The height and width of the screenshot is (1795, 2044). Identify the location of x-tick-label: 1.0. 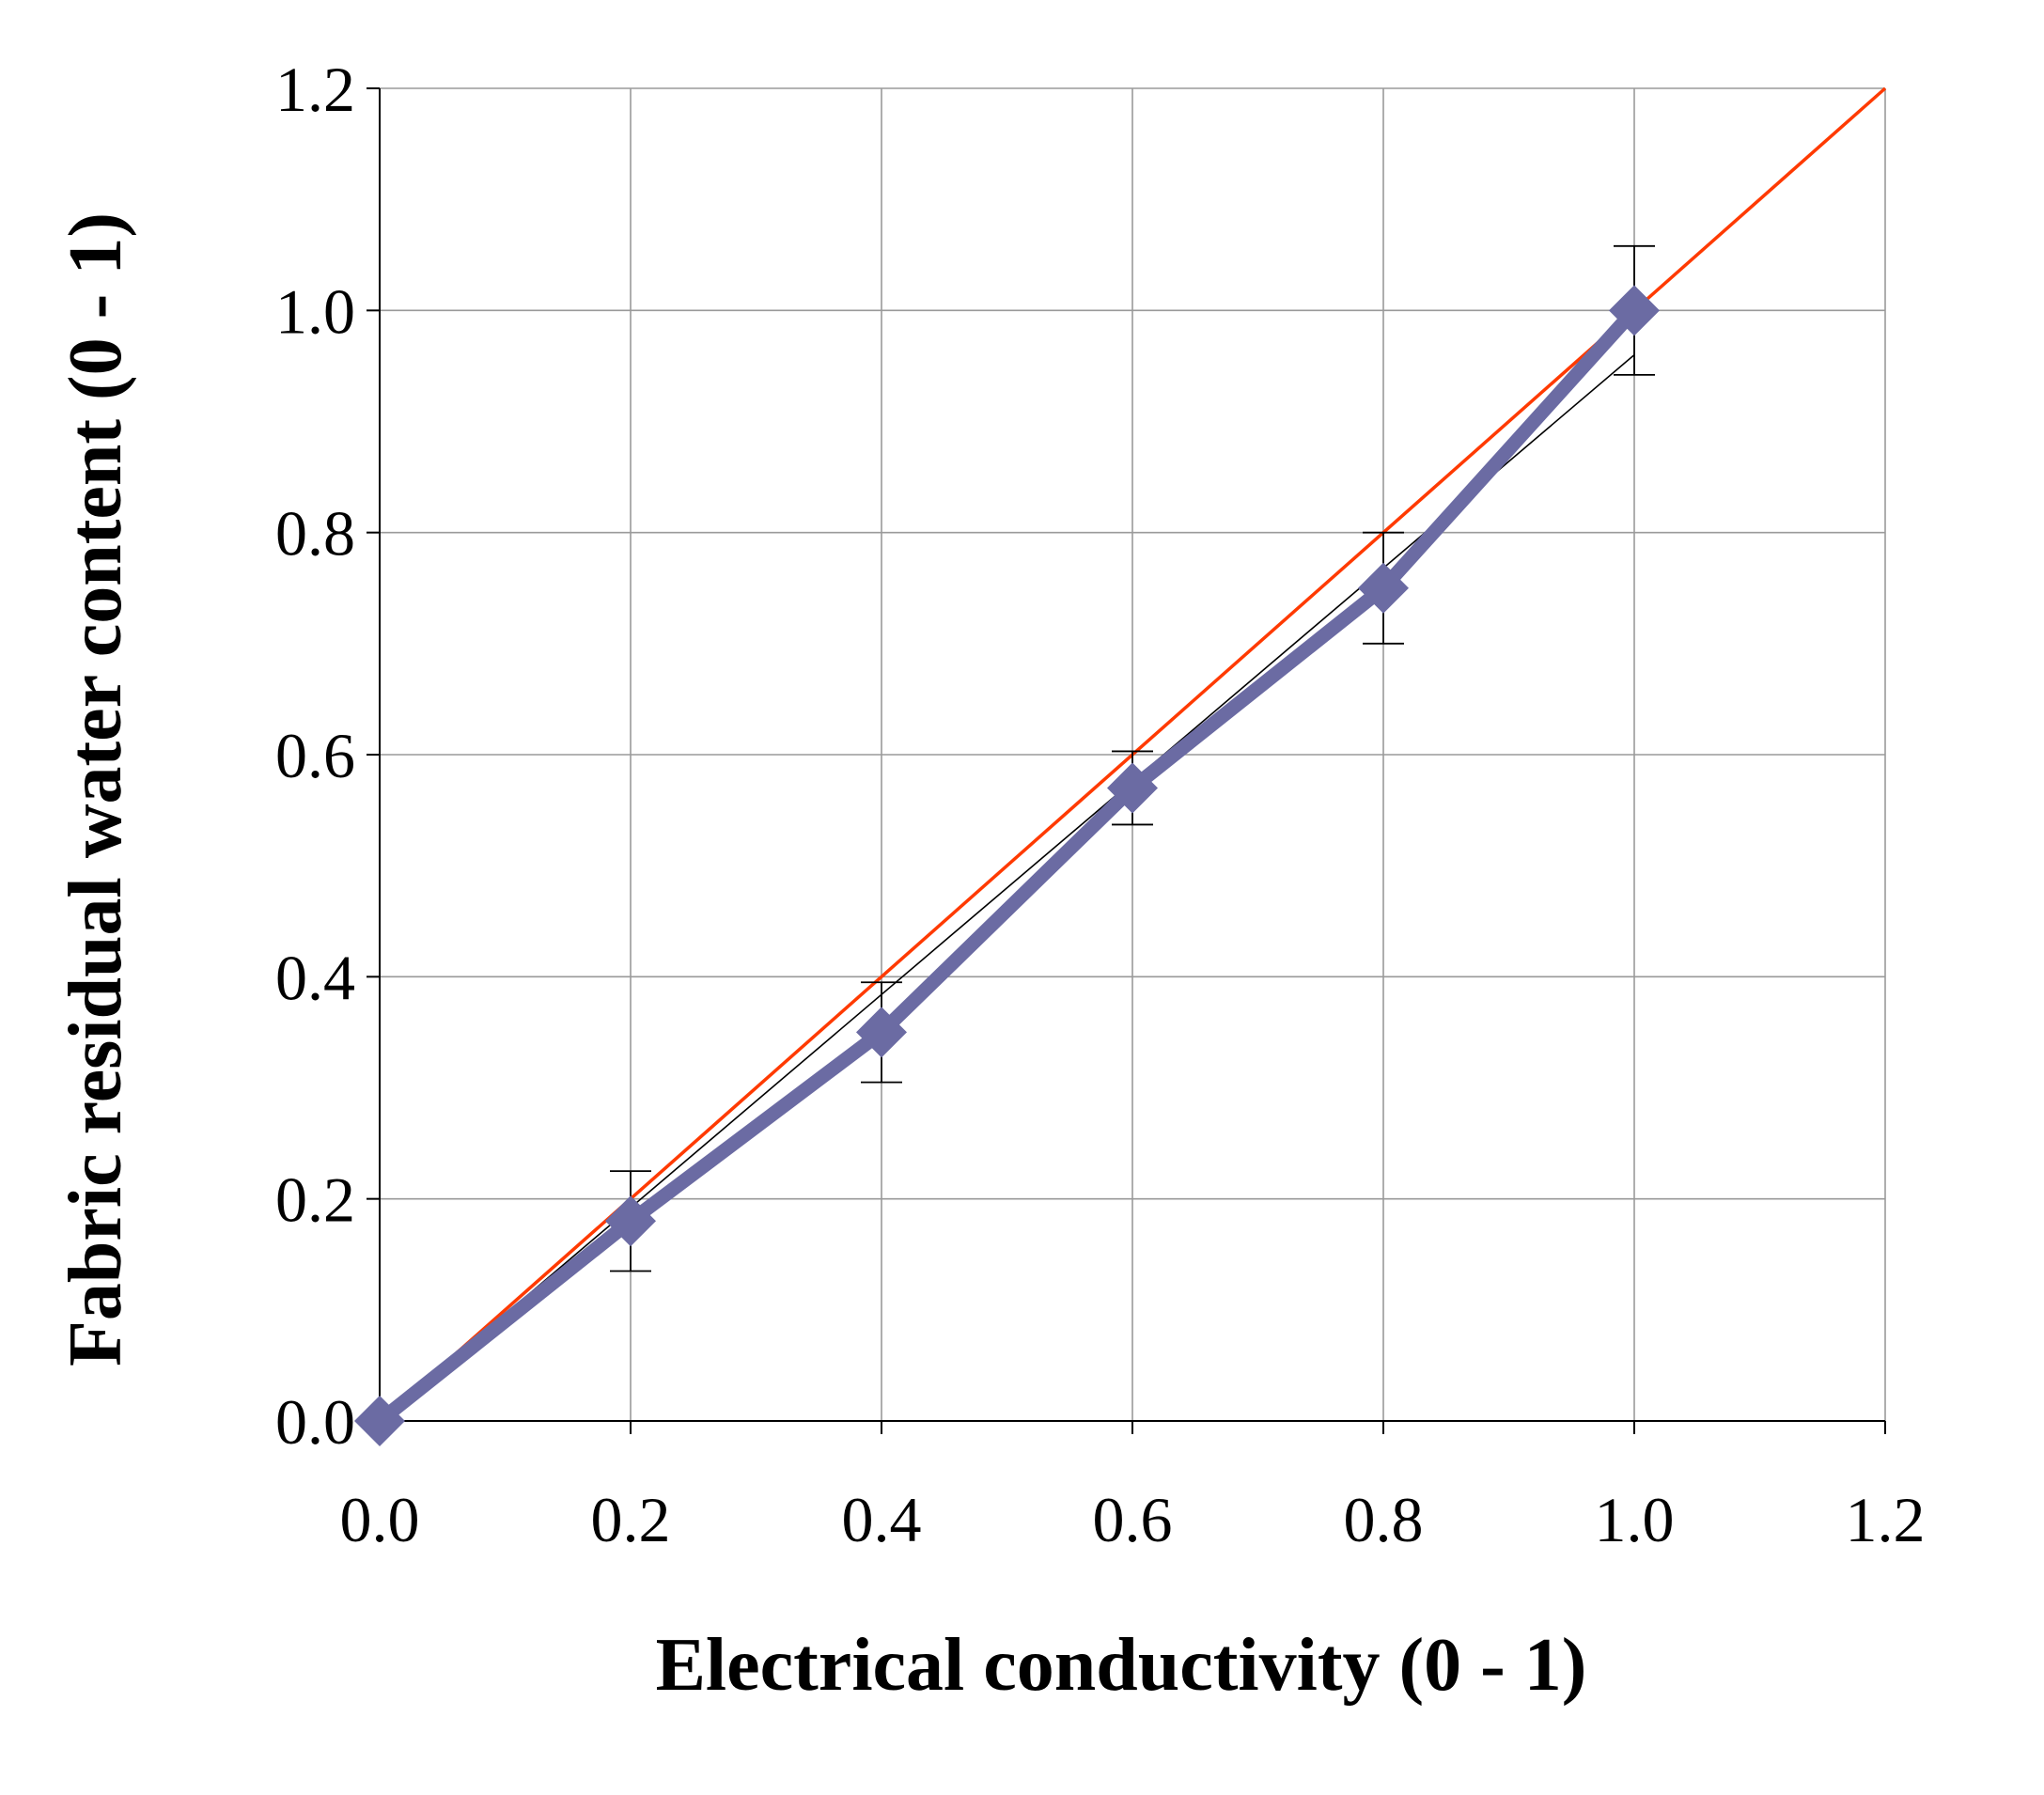
(1635, 1519).